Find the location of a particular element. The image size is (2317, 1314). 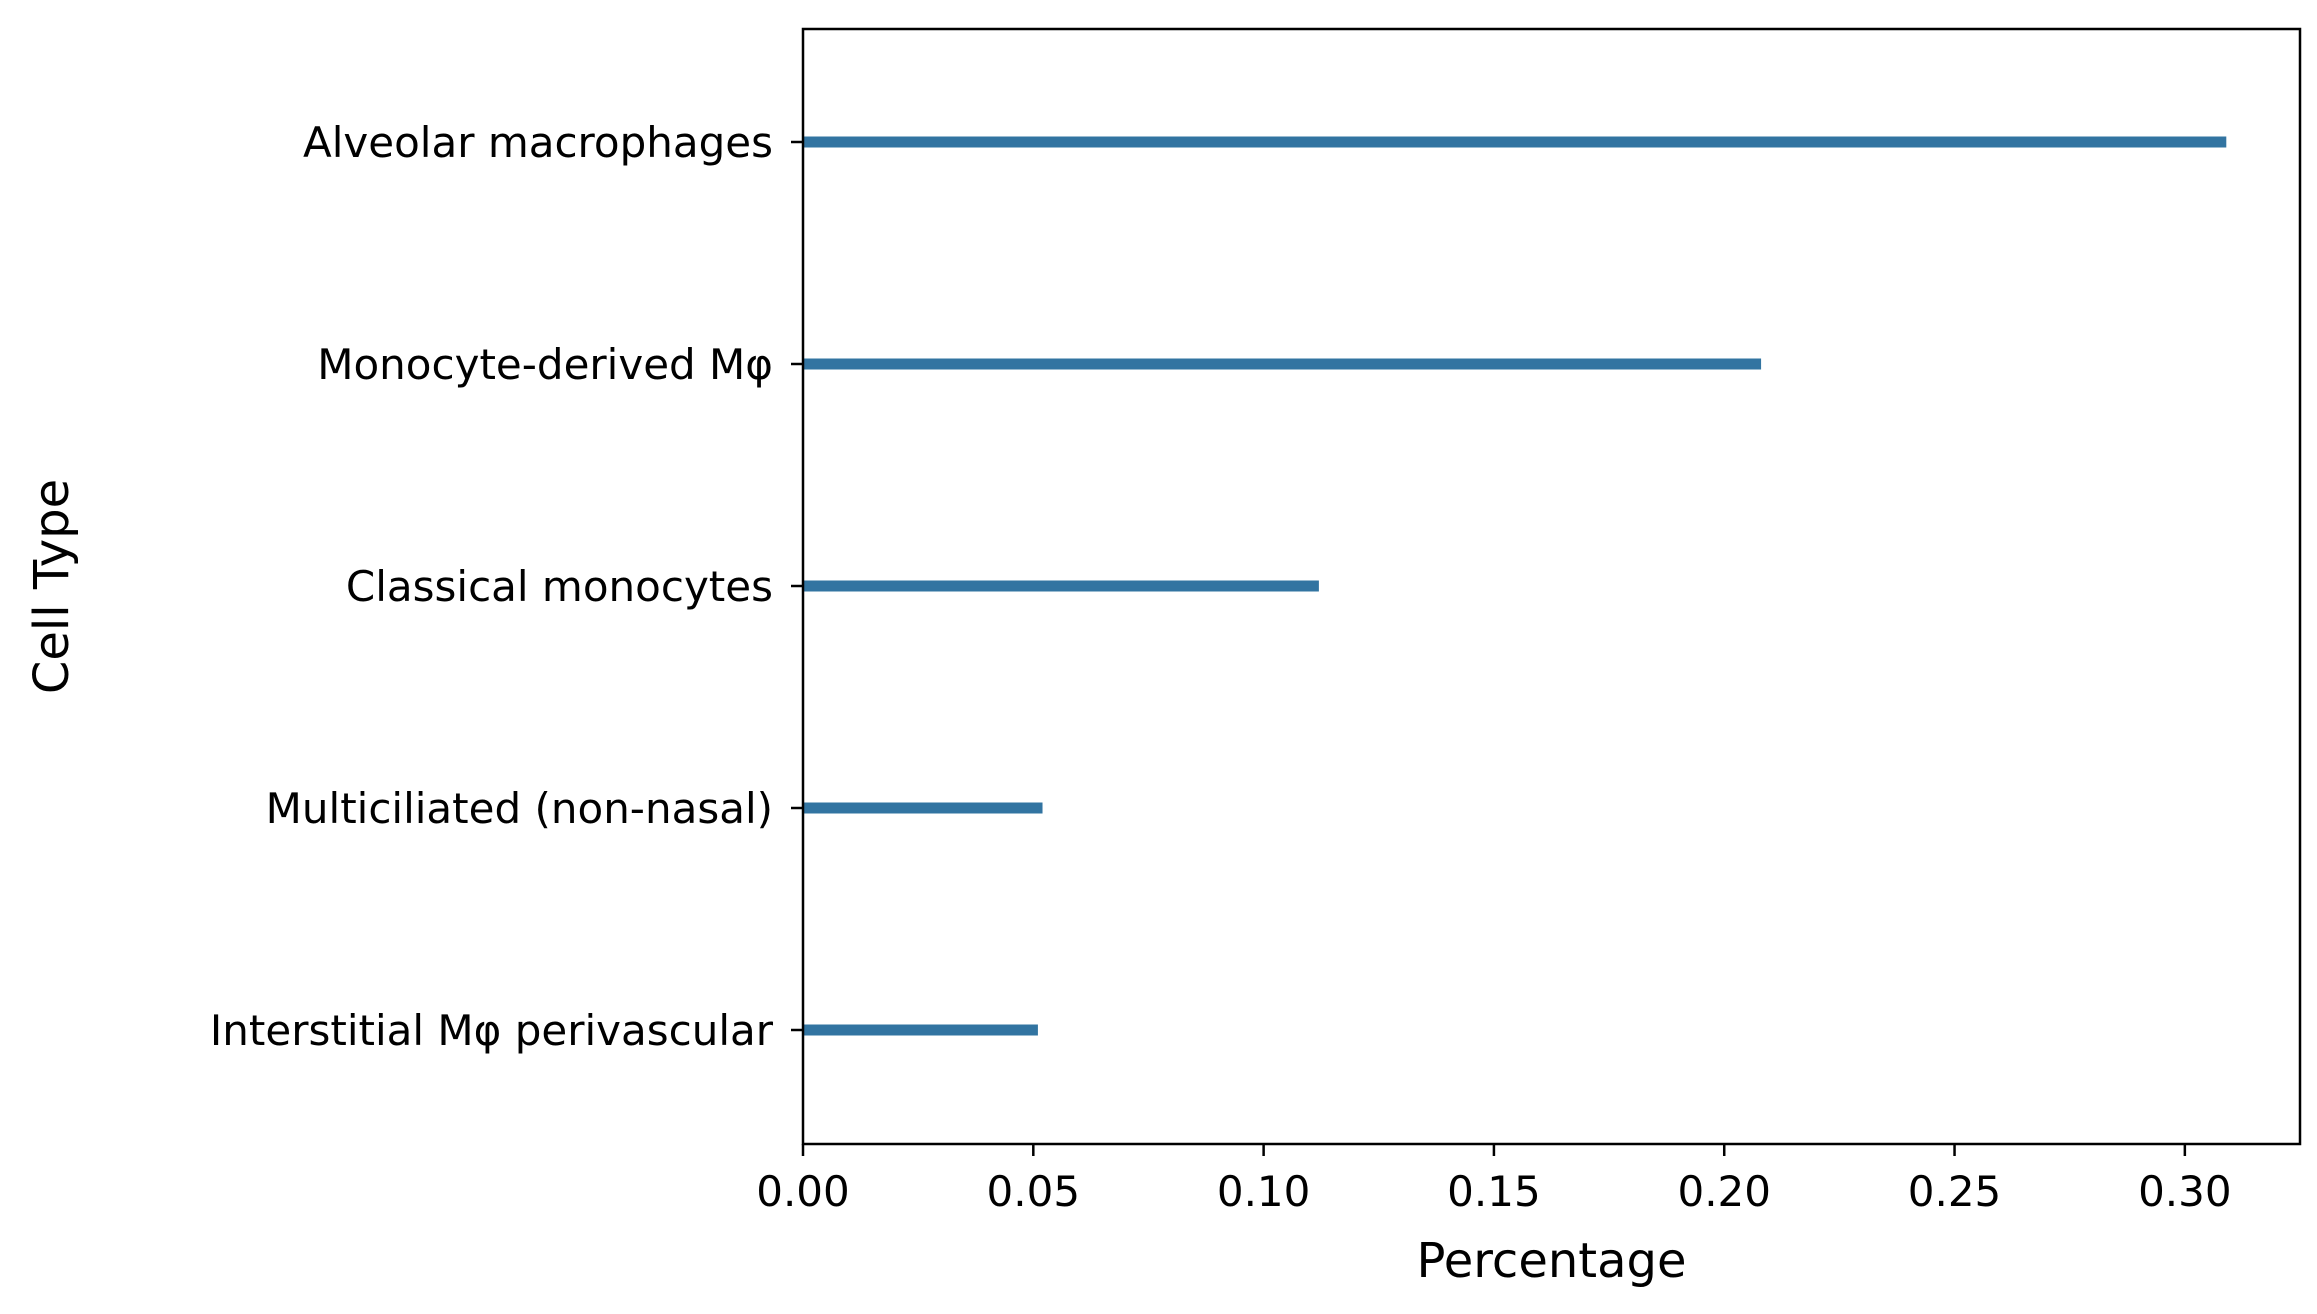

x-tick-label: 0.30 is located at coordinates (2185, 1191).